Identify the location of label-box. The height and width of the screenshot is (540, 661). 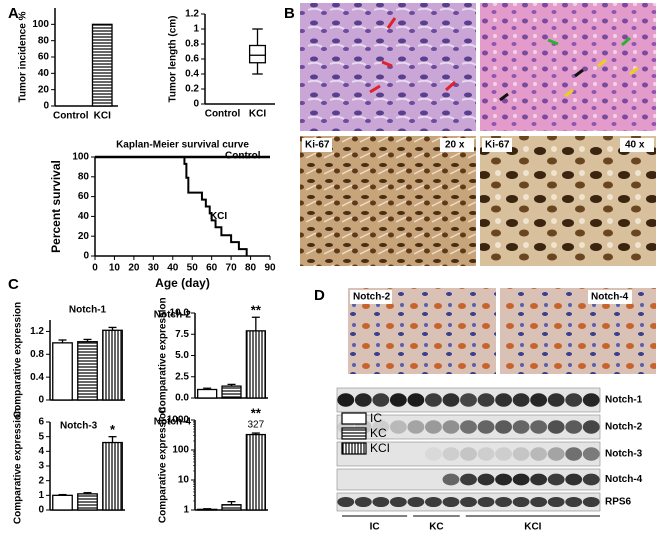
(497, 145).